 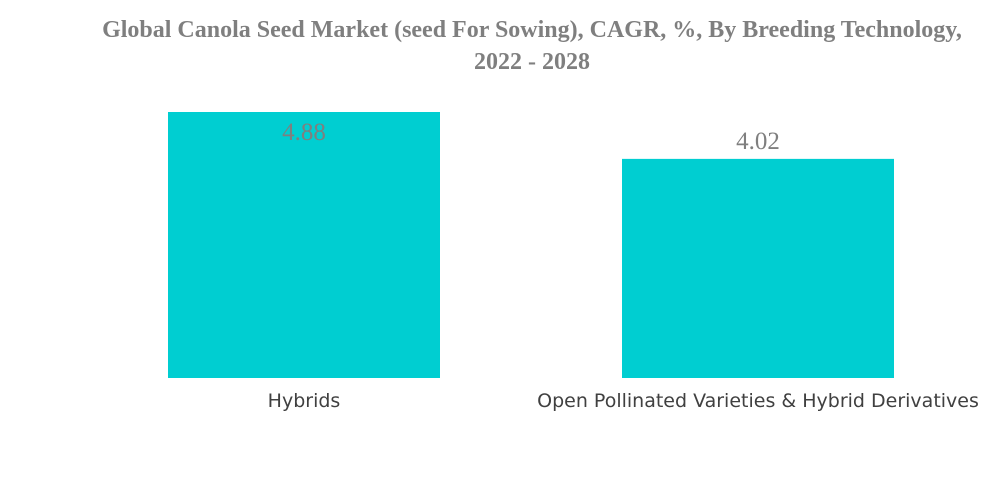 I want to click on value-labels-group: 4.88 4.02, so click(x=531, y=137).